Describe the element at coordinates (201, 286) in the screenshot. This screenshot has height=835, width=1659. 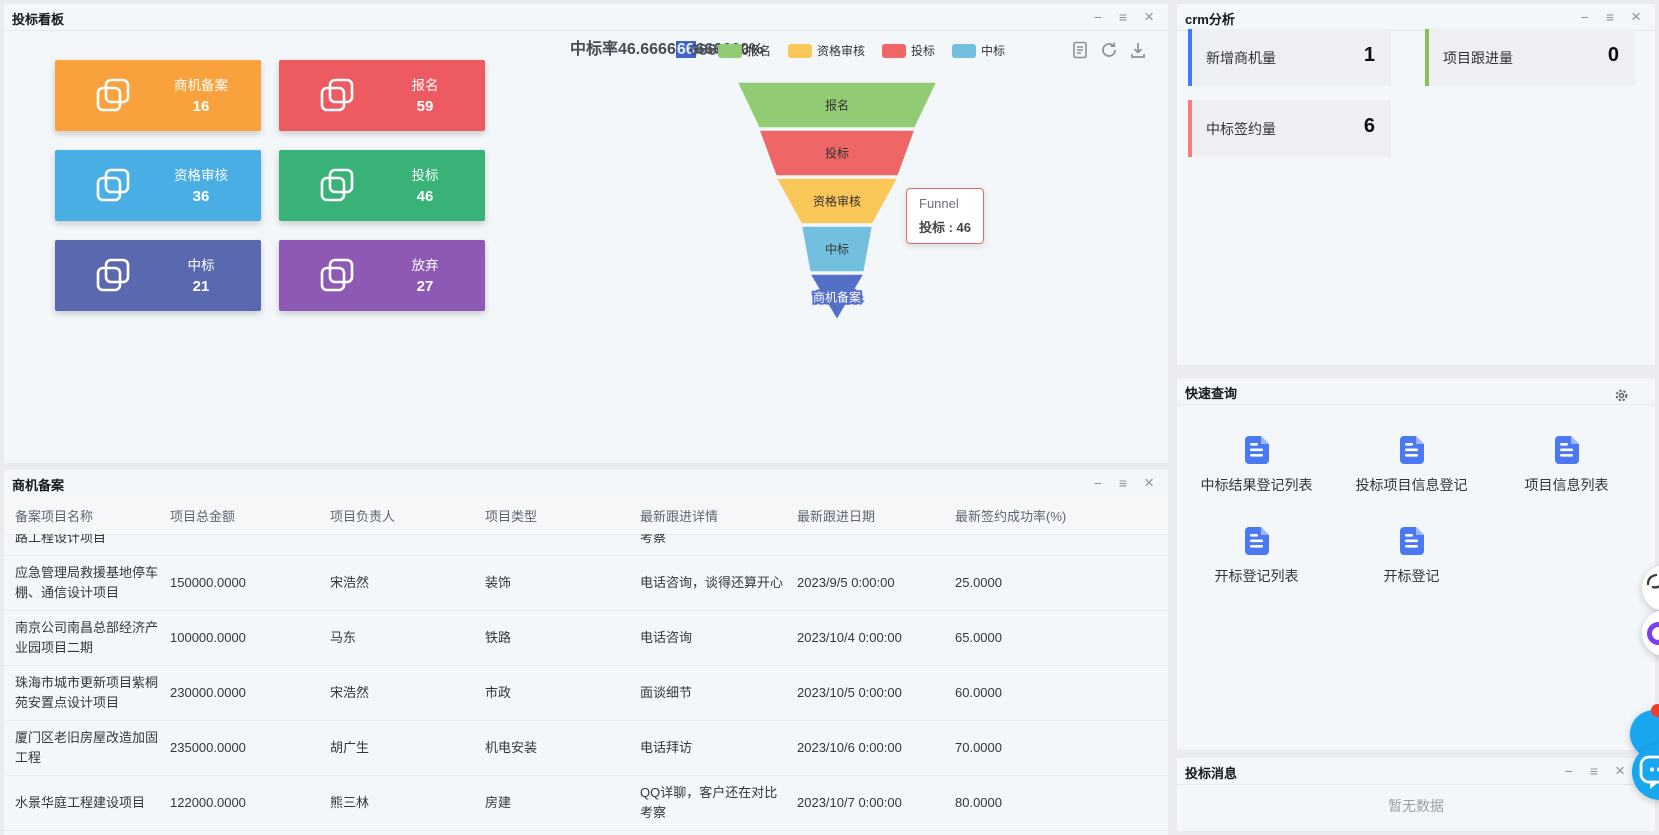
I see `stat-value: 21` at that location.